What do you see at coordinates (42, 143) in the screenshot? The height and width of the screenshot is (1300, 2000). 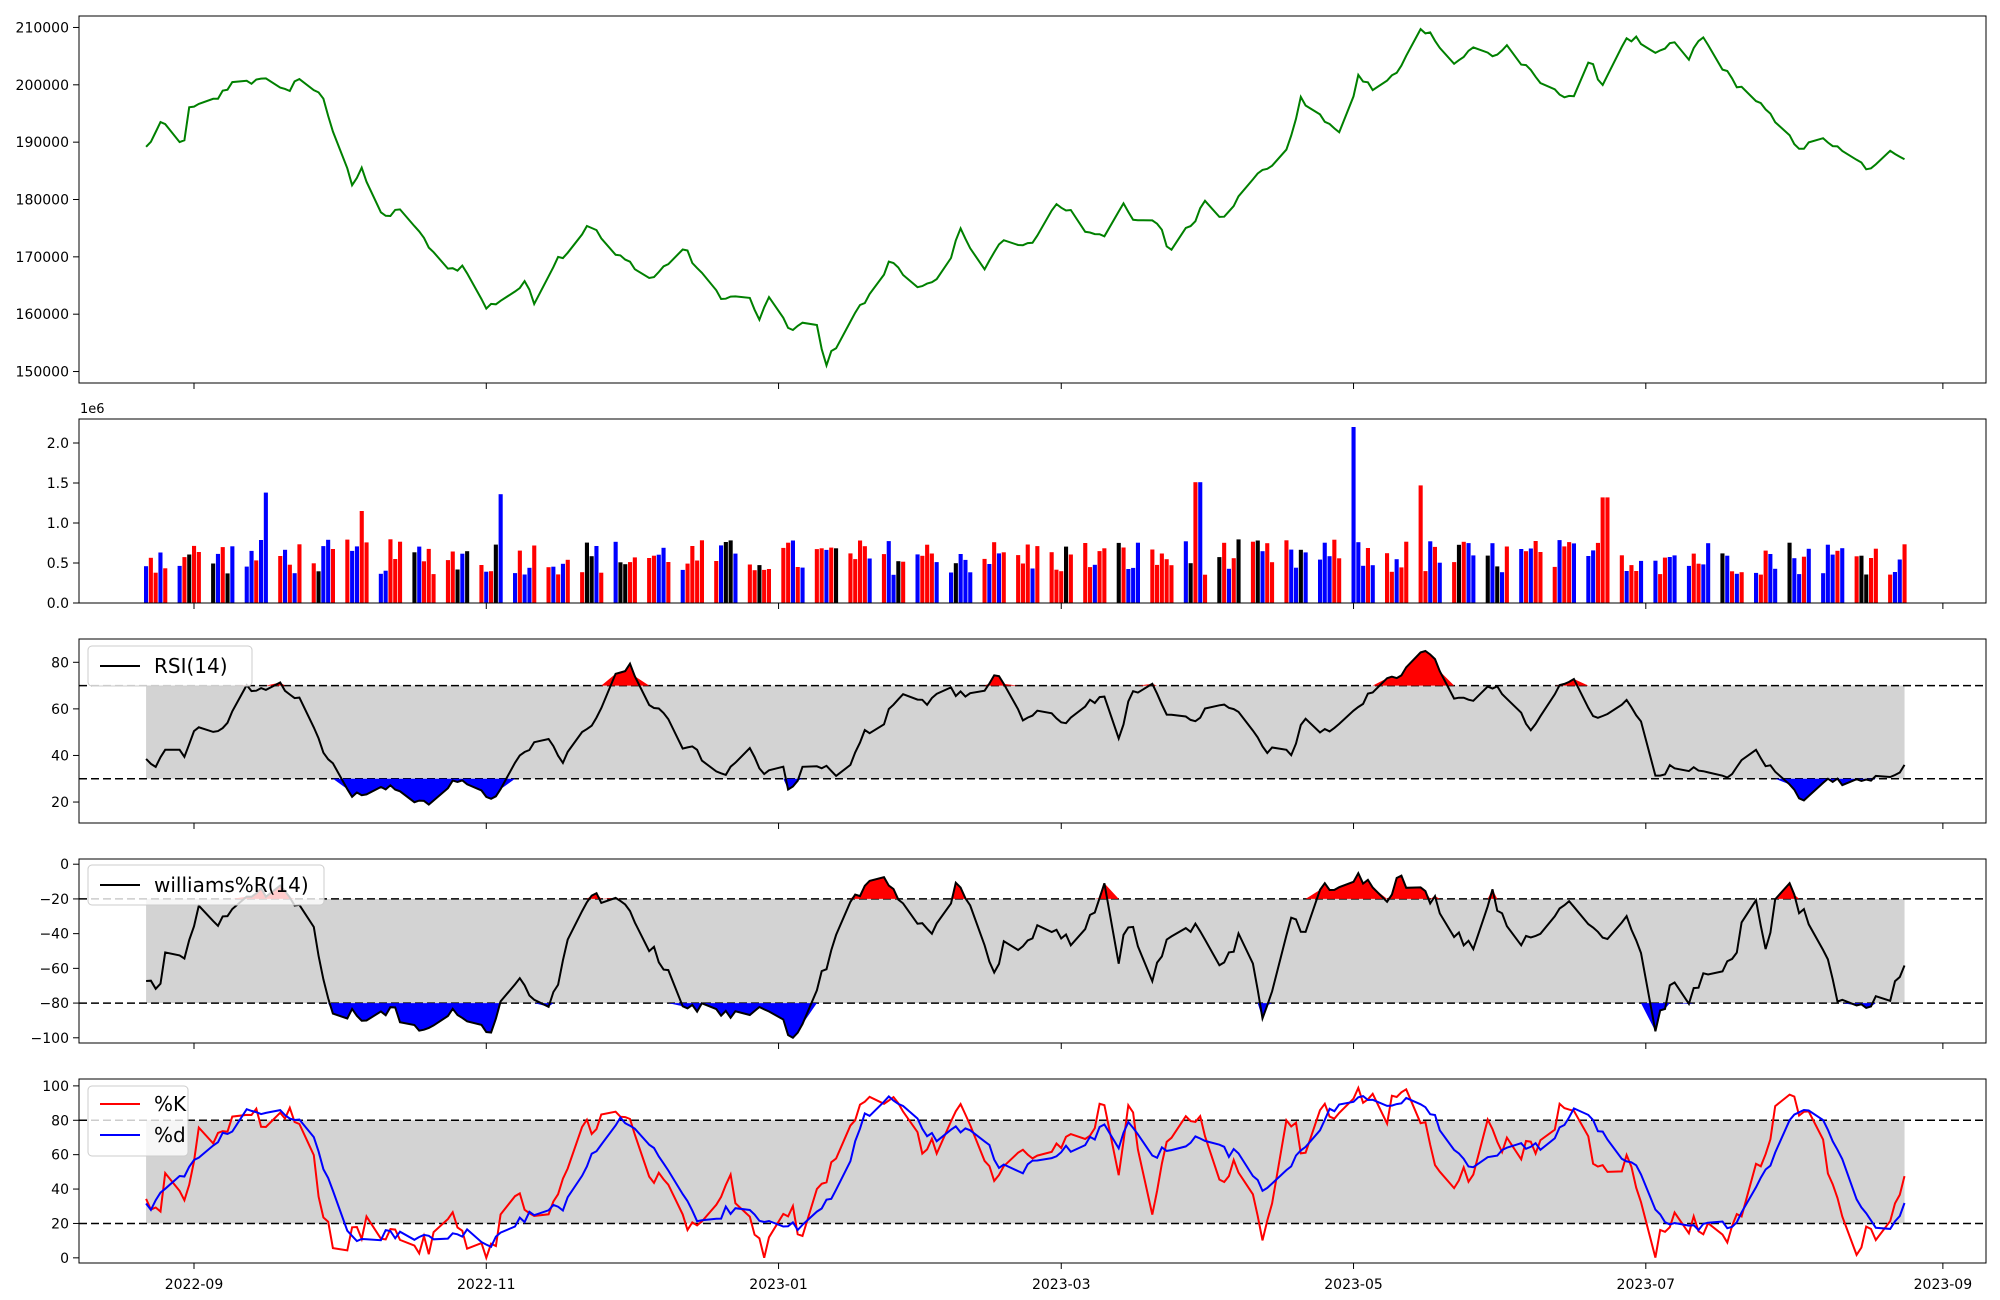 I see `price-ytick-label: 190000` at bounding box center [42, 143].